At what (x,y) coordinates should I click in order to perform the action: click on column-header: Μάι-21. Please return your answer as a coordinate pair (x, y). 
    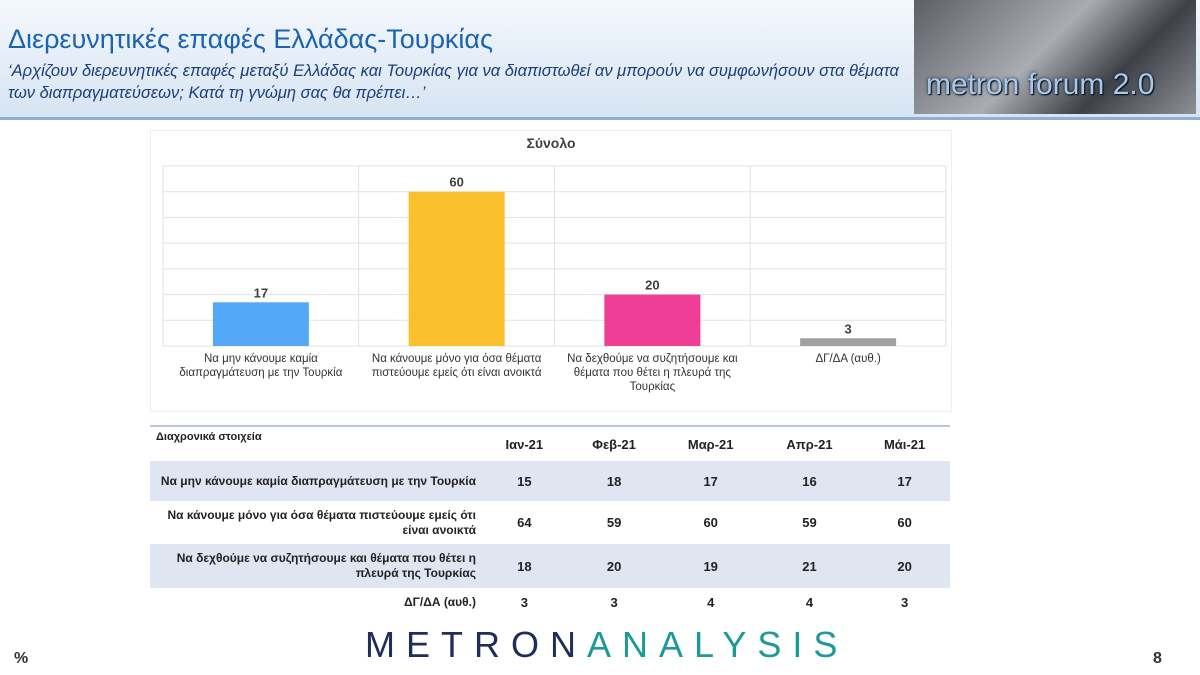
    Looking at the image, I should click on (904, 444).